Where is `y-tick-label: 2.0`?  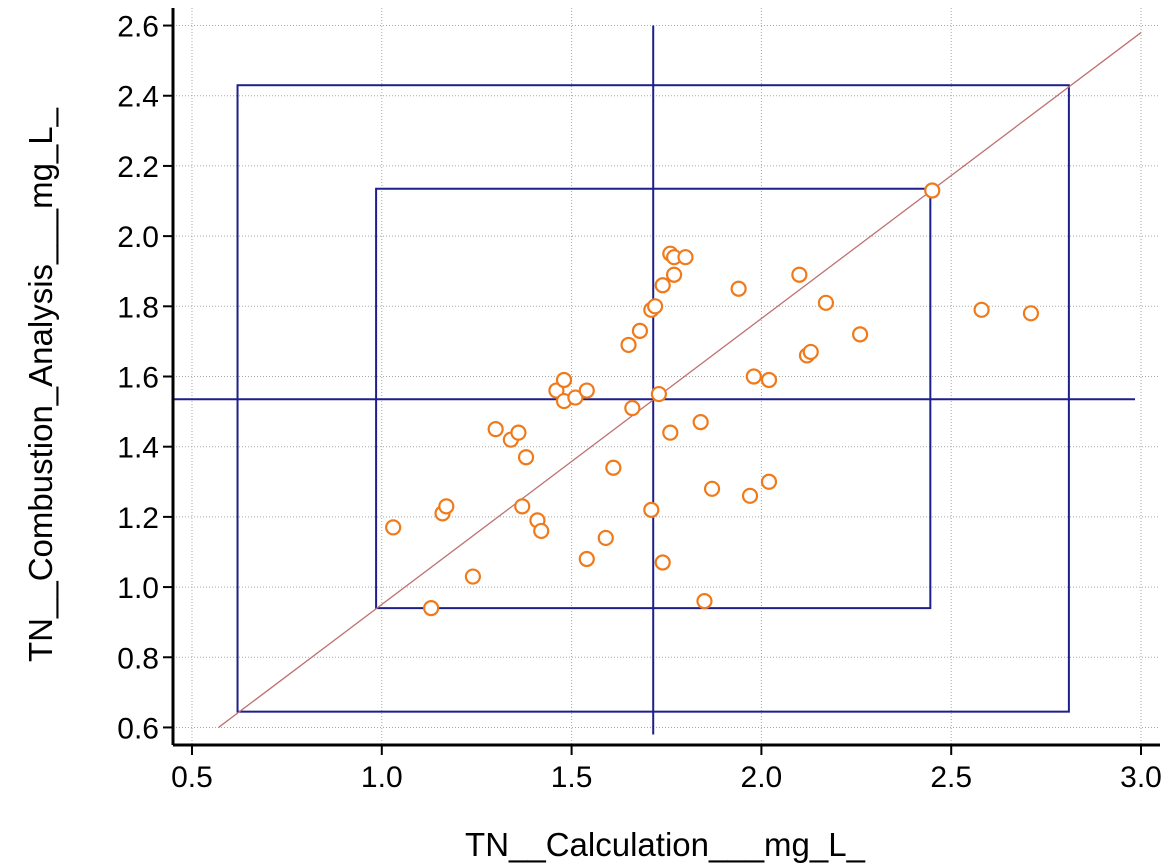 y-tick-label: 2.0 is located at coordinates (138, 237).